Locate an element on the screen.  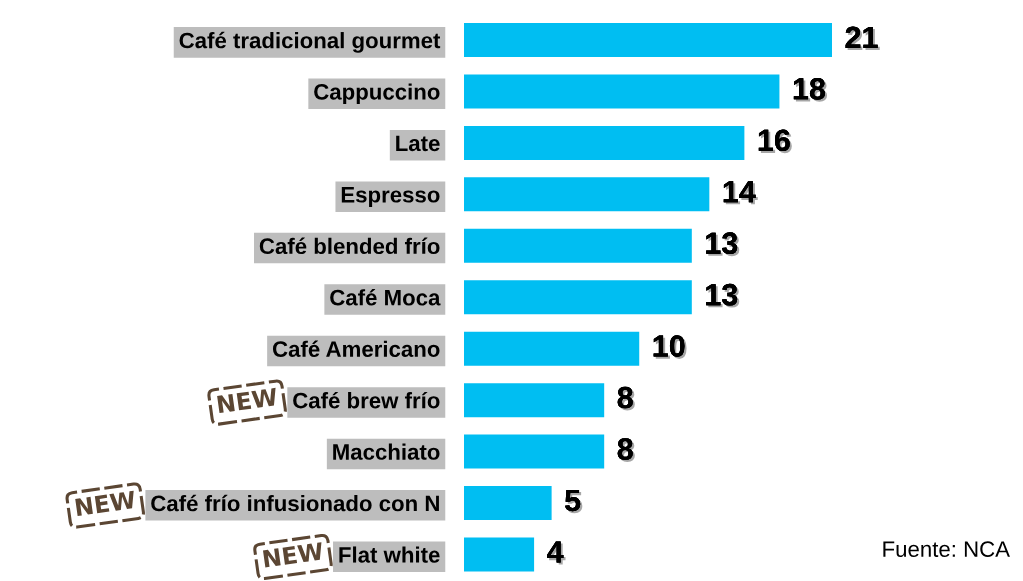
data-label: 16 is located at coordinates (775, 141).